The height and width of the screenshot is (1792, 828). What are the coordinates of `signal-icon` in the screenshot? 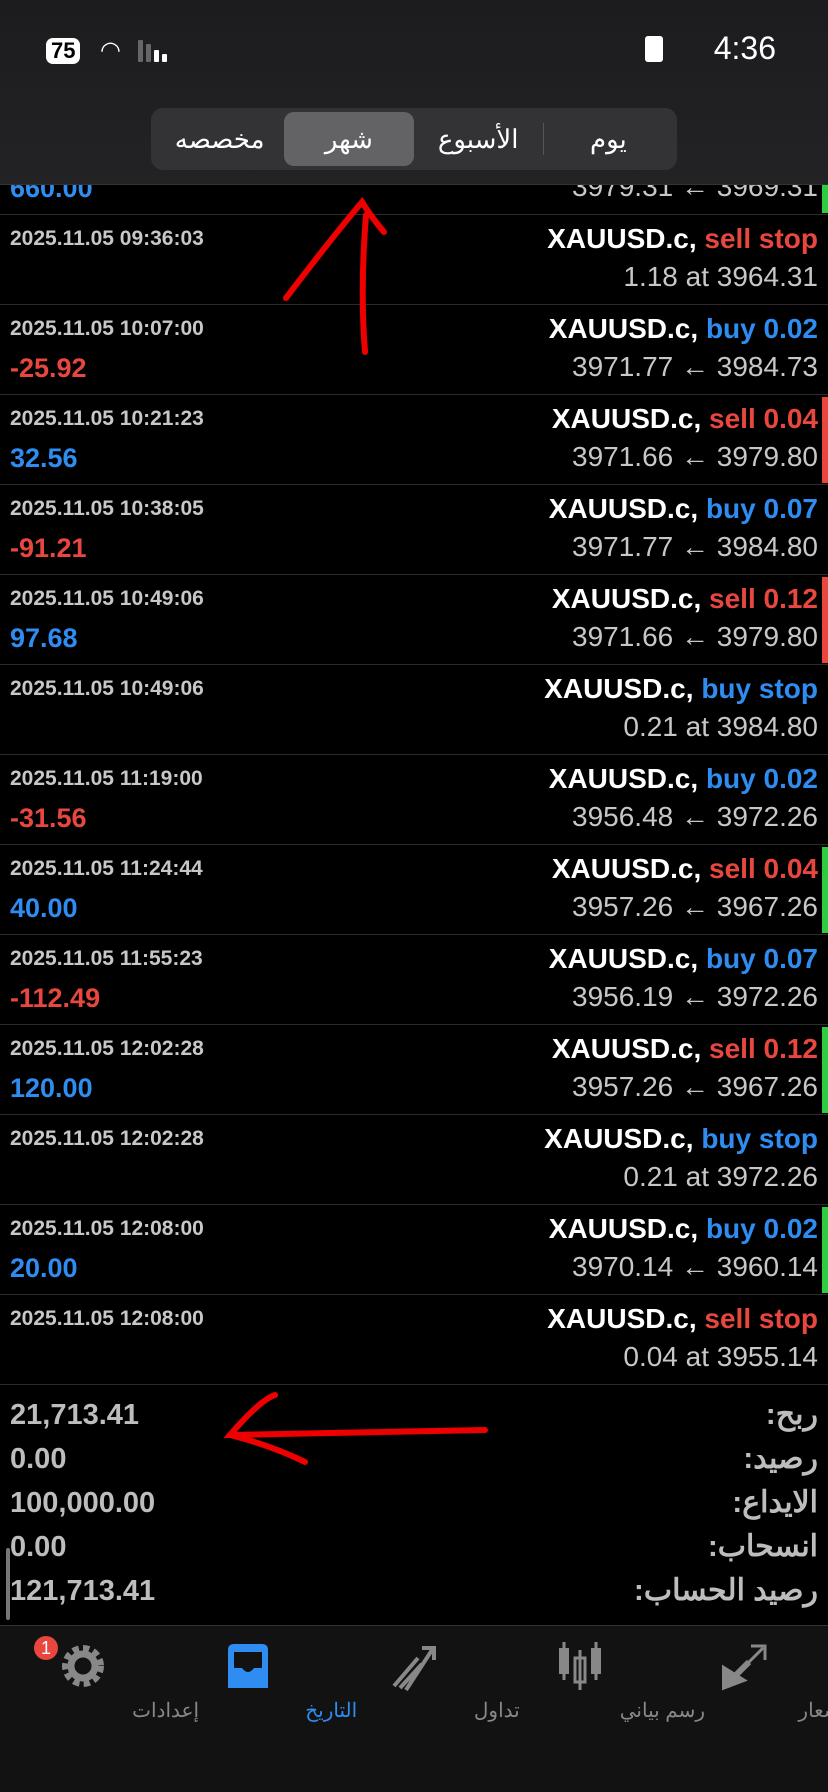 It's located at (152, 51).